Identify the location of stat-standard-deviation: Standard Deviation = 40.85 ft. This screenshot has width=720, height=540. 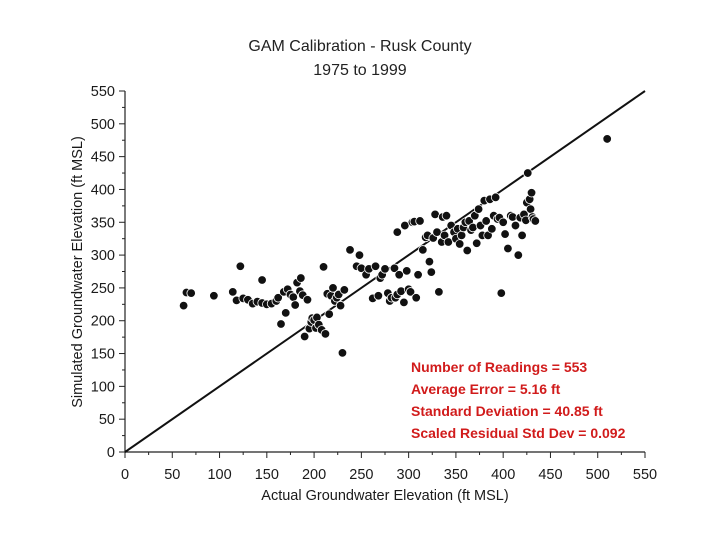
(507, 411).